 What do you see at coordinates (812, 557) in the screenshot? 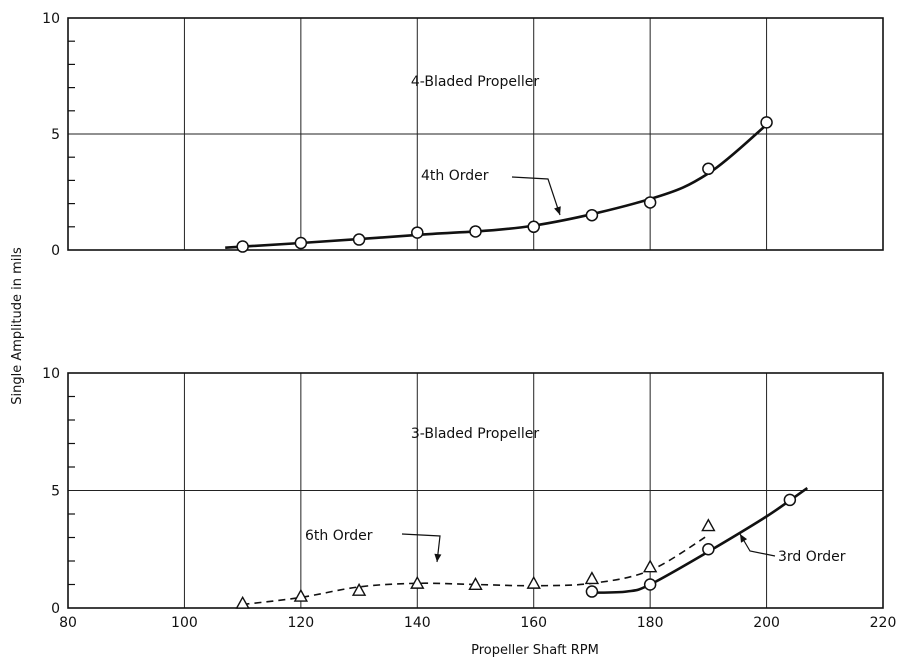
I see `series-label: 3rd Order` at bounding box center [812, 557].